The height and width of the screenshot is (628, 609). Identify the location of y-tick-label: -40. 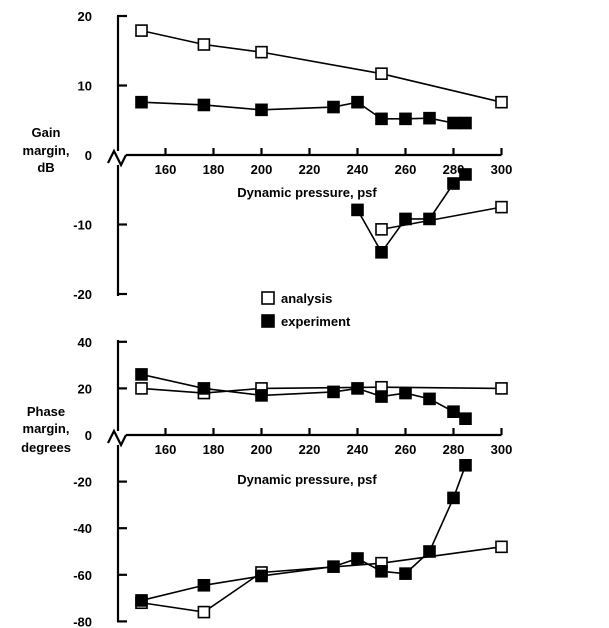
(82, 528).